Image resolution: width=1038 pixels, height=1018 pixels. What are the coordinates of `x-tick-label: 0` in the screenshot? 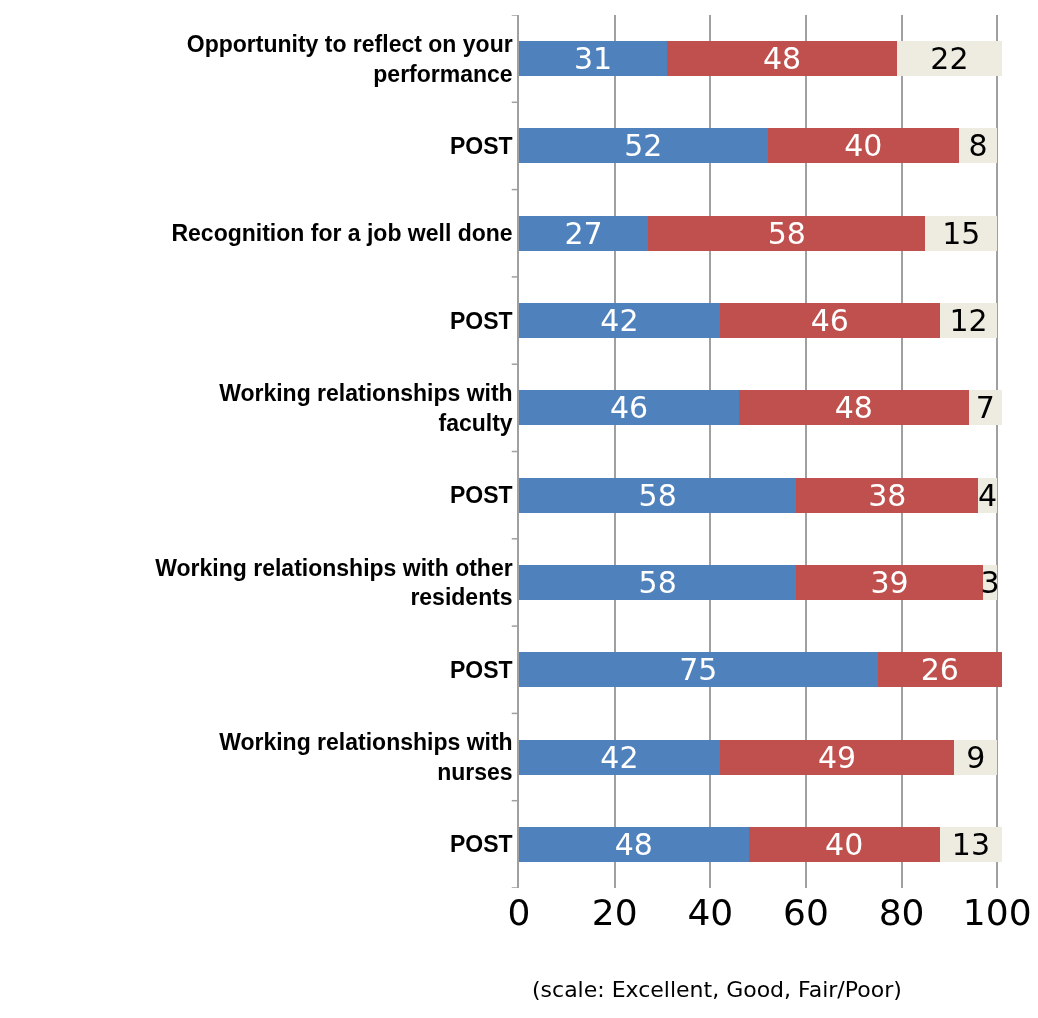 It's located at (519, 912).